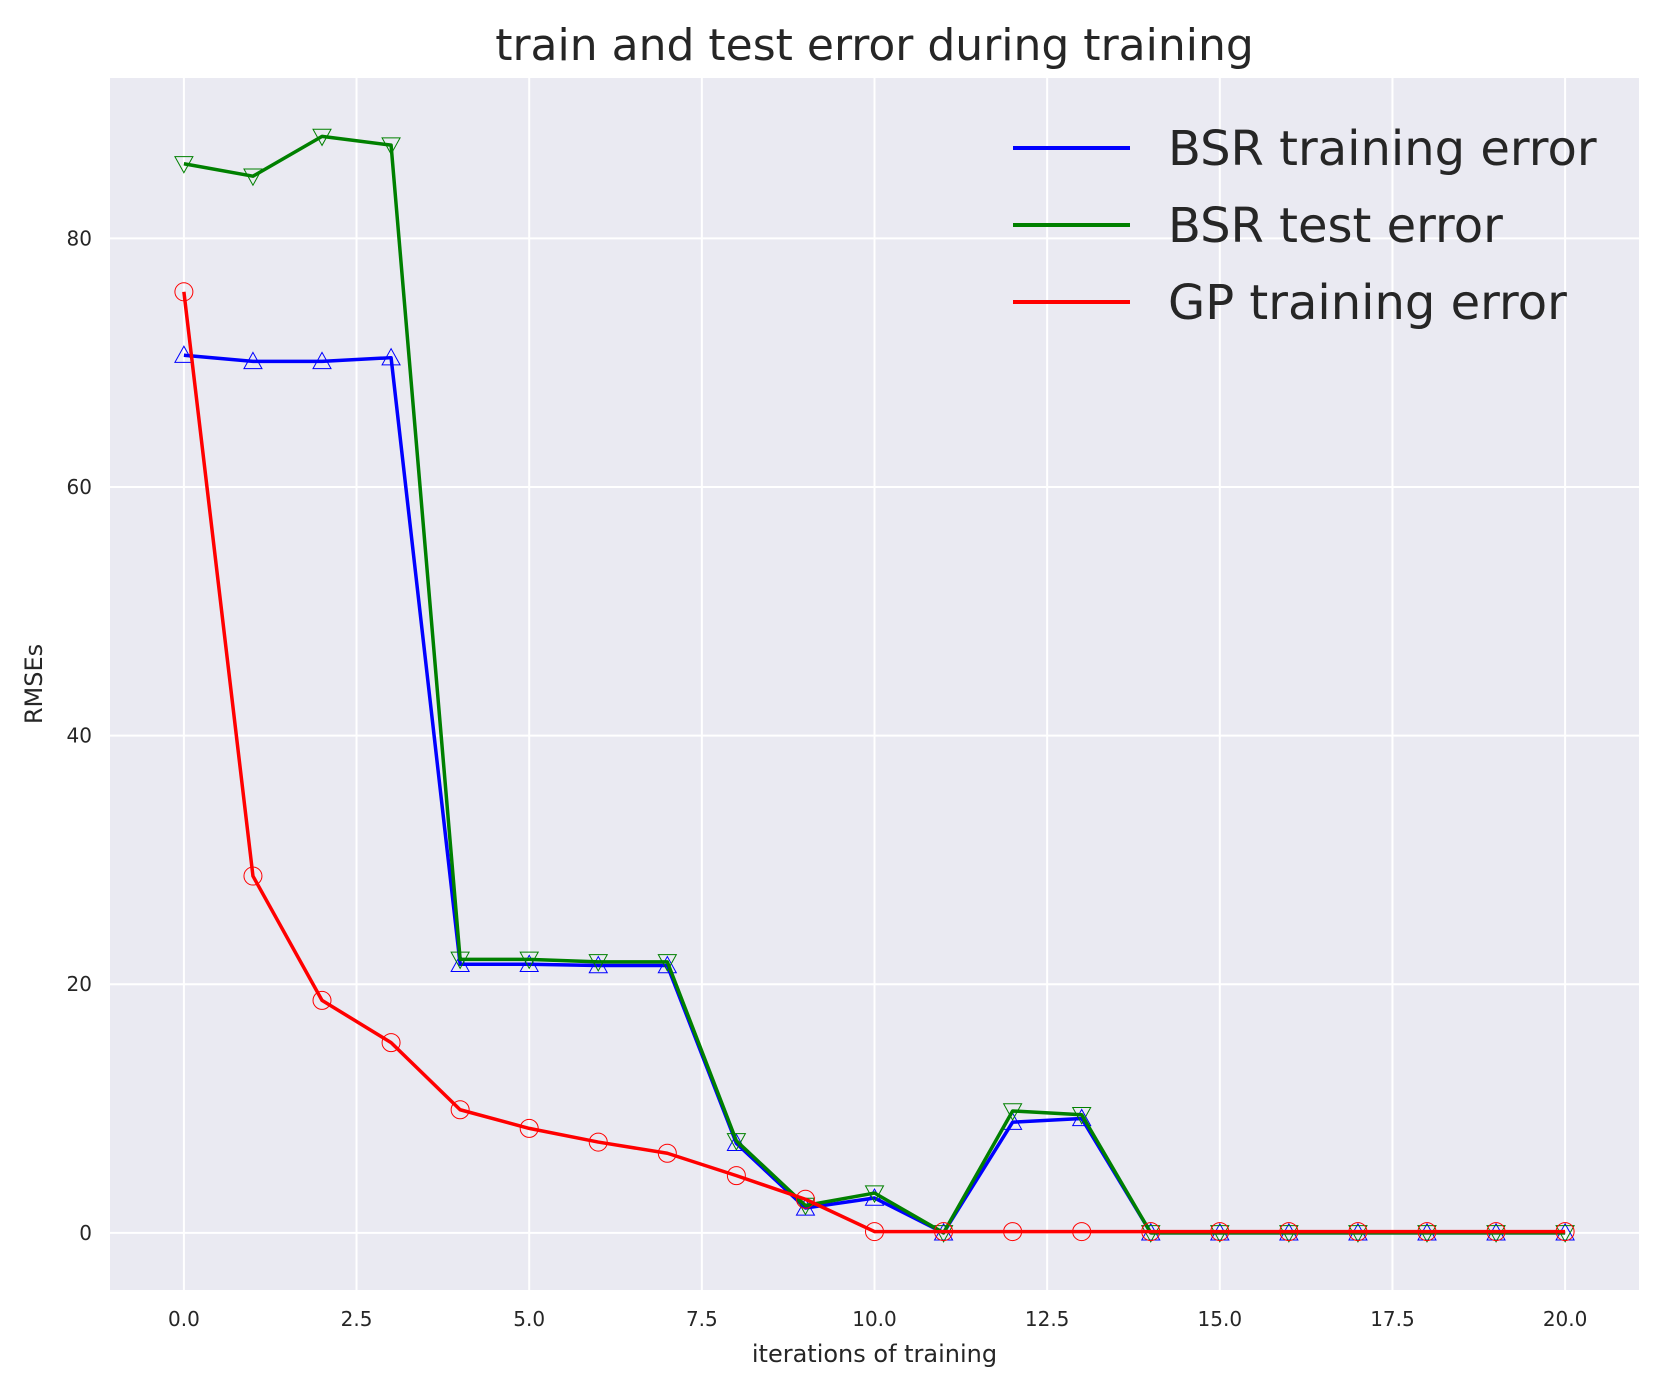 This screenshot has height=1395, width=1680. I want to click on y-tick-label: 80, so click(79, 238).